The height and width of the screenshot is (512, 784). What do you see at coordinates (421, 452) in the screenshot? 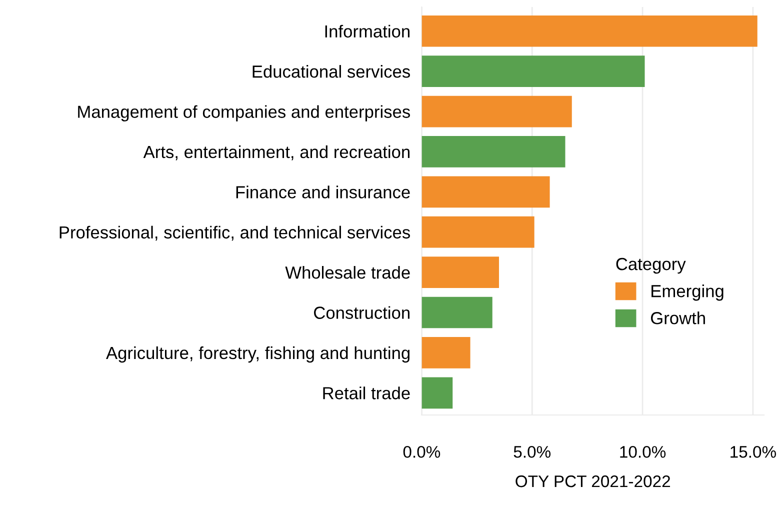
I see `x-tick-label: 0.0%` at bounding box center [421, 452].